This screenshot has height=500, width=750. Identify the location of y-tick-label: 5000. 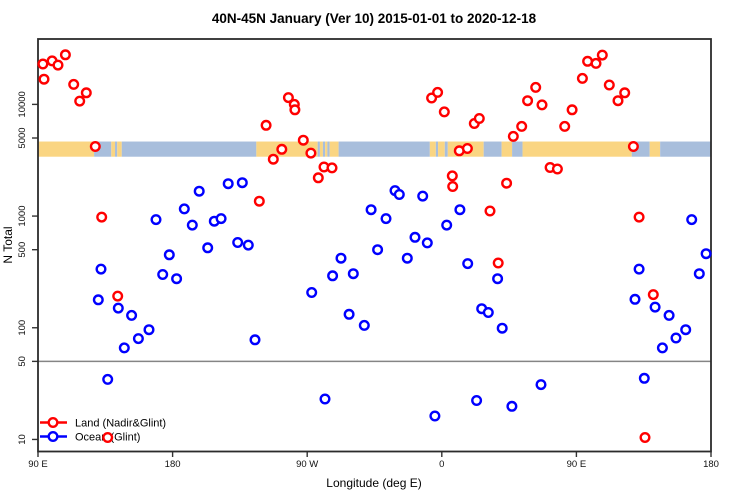
(22, 137).